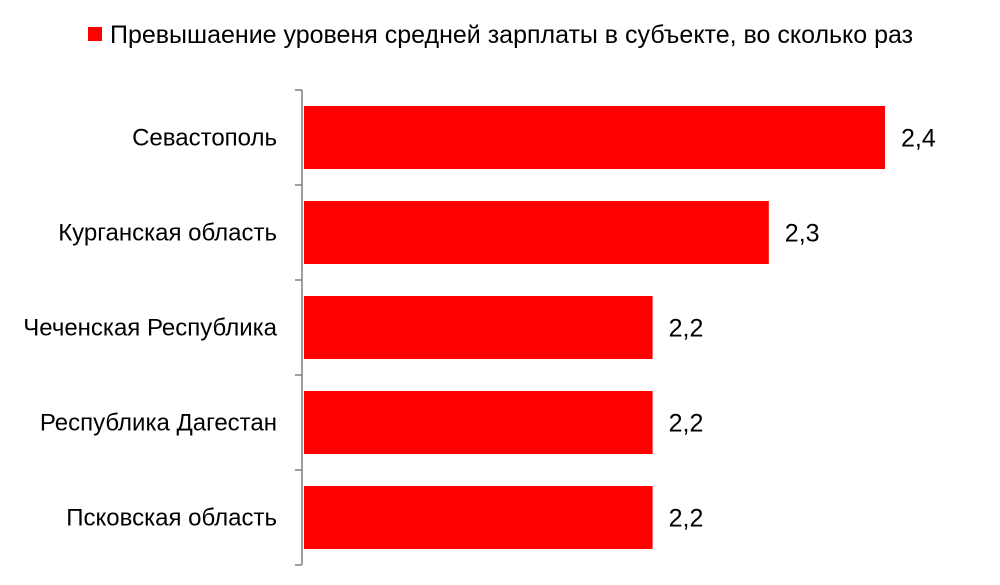 The width and height of the screenshot is (1000, 585). What do you see at coordinates (158, 423) in the screenshot?
I see `category-label: Республика Дагестан` at bounding box center [158, 423].